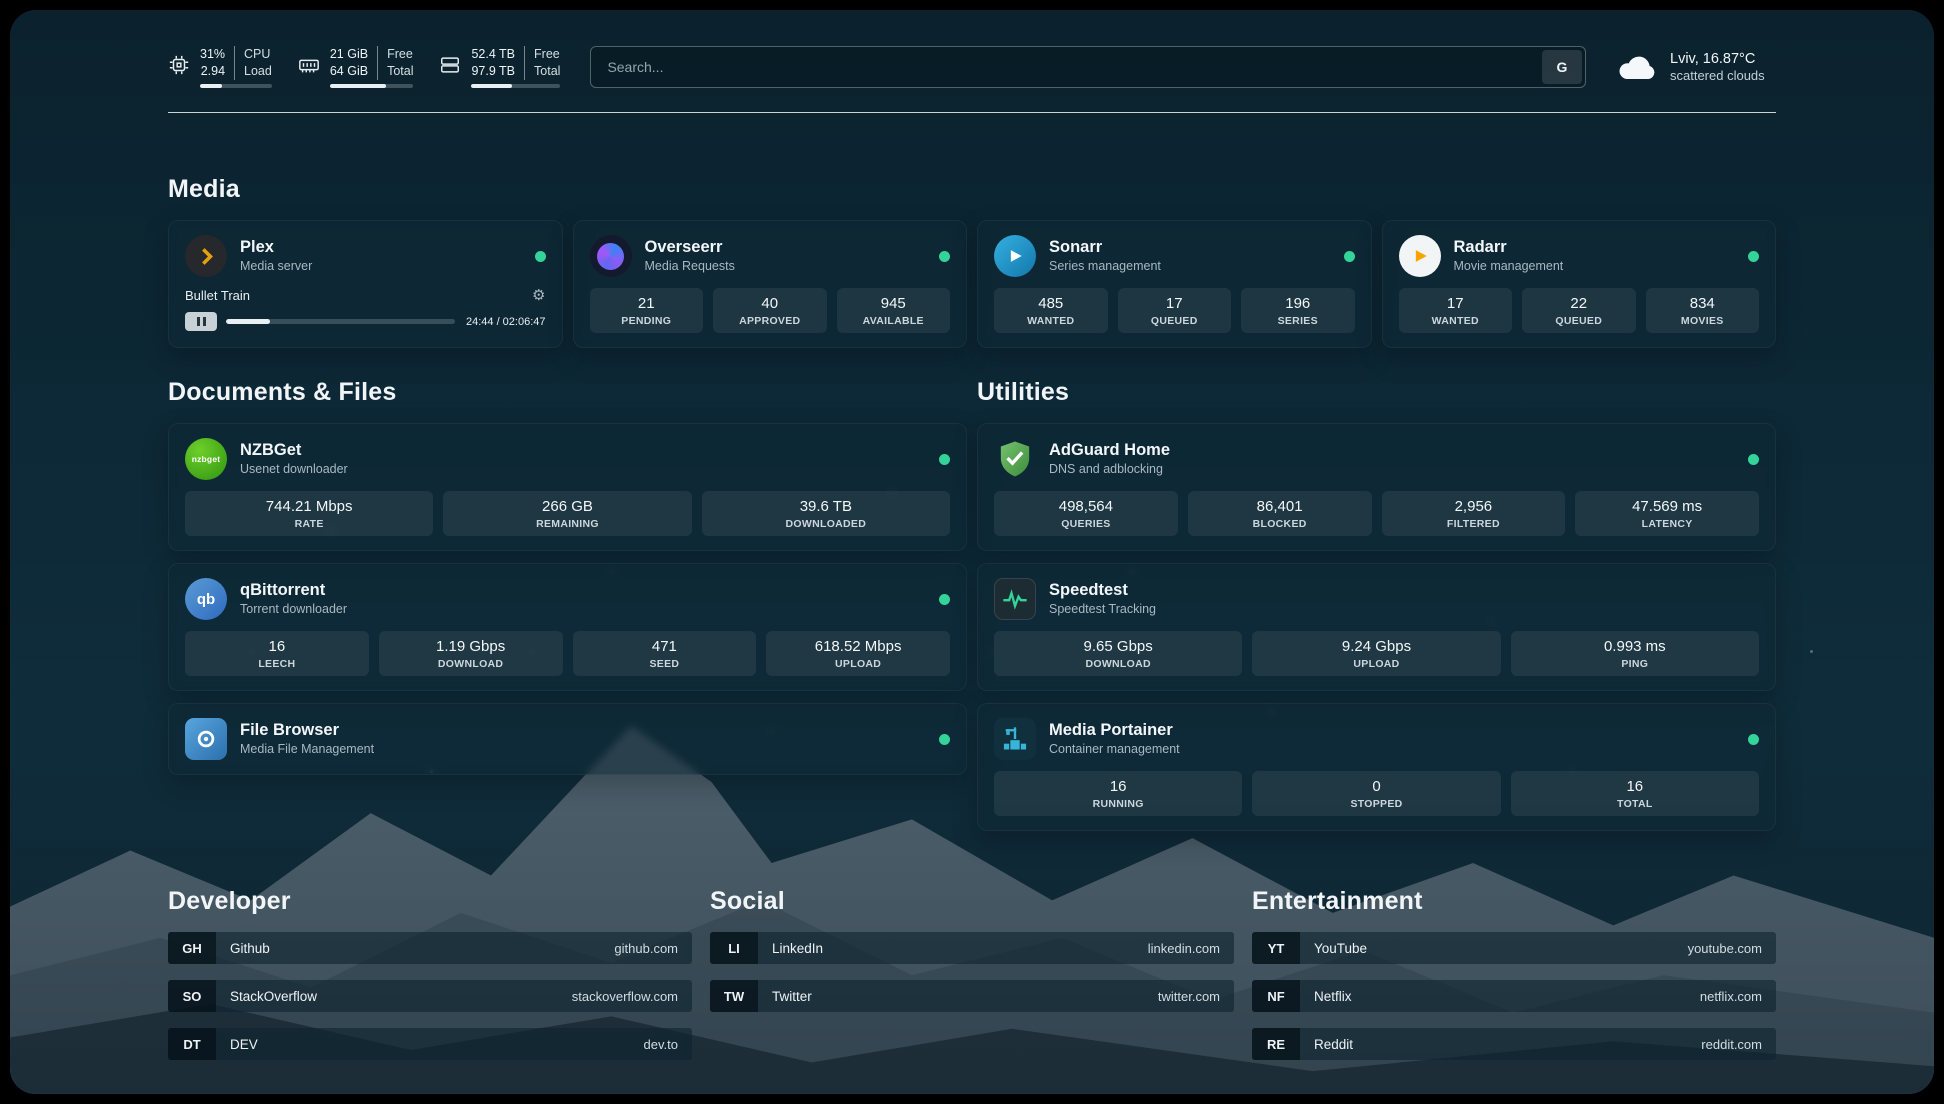 This screenshot has height=1104, width=1944. I want to click on bookmark-url: netflix.com, so click(1730, 996).